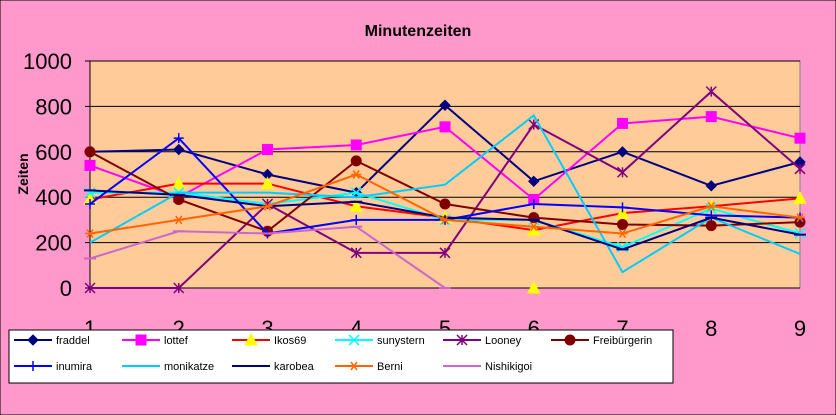 This screenshot has height=415, width=836. Describe the element at coordinates (53, 106) in the screenshot. I see `y-tick-label: 800` at that location.